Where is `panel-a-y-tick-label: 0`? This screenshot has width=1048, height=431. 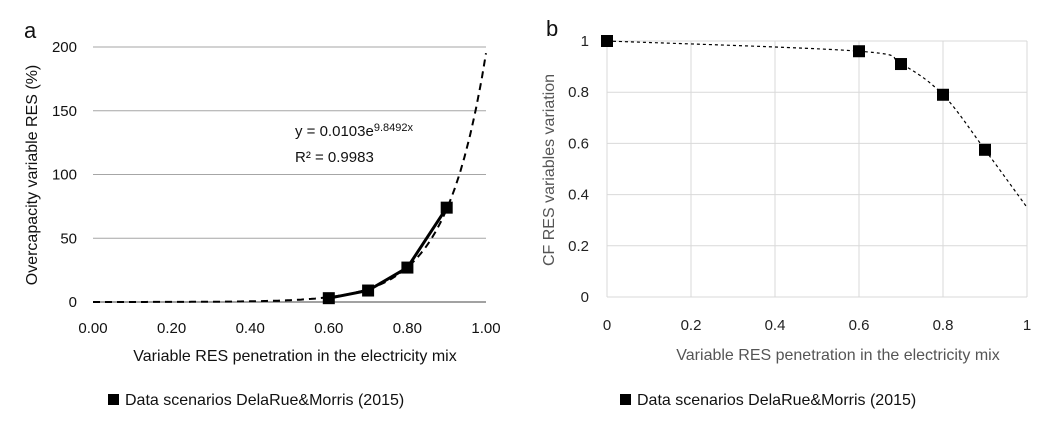 panel-a-y-tick-label: 0 is located at coordinates (73, 302).